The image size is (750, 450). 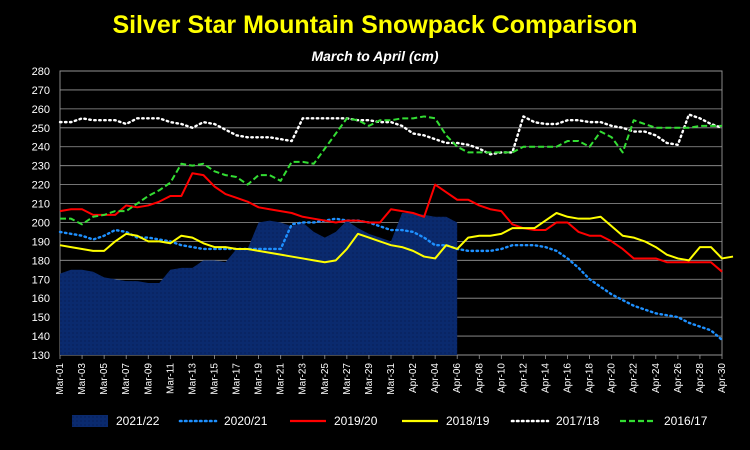 What do you see at coordinates (590, 378) in the screenshot?
I see `x-tick-label: Apr-18` at bounding box center [590, 378].